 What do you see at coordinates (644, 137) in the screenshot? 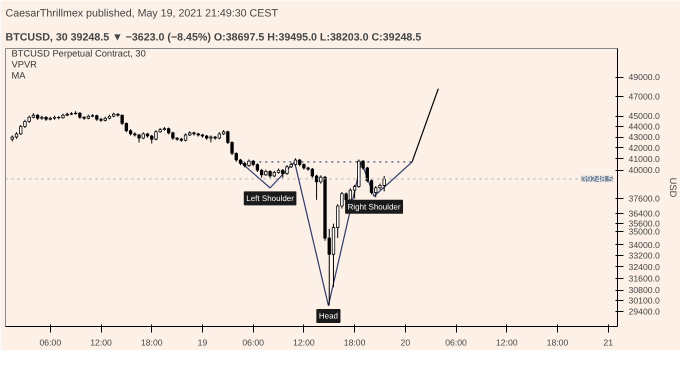
I see `y-tick-label: 43000.0` at bounding box center [644, 137].